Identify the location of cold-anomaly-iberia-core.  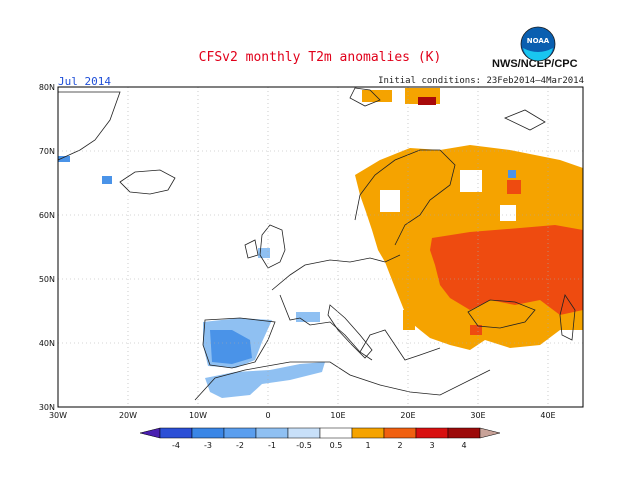
(231, 347).